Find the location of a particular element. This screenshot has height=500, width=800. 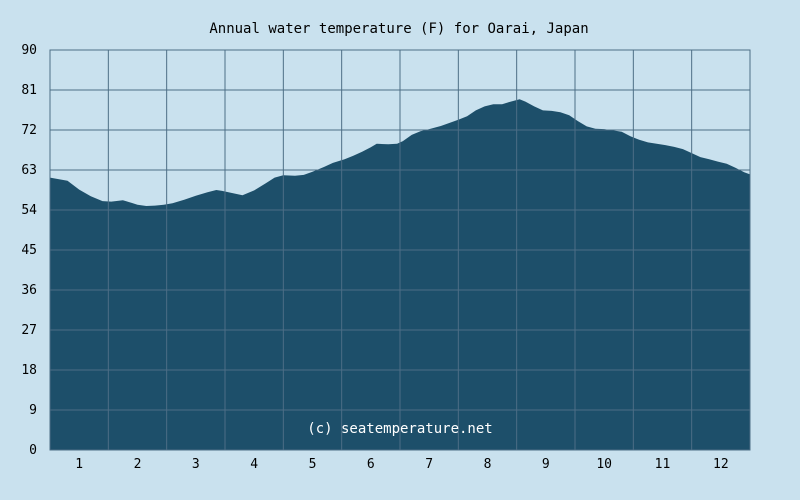

x-tick-label: 7 is located at coordinates (429, 464).